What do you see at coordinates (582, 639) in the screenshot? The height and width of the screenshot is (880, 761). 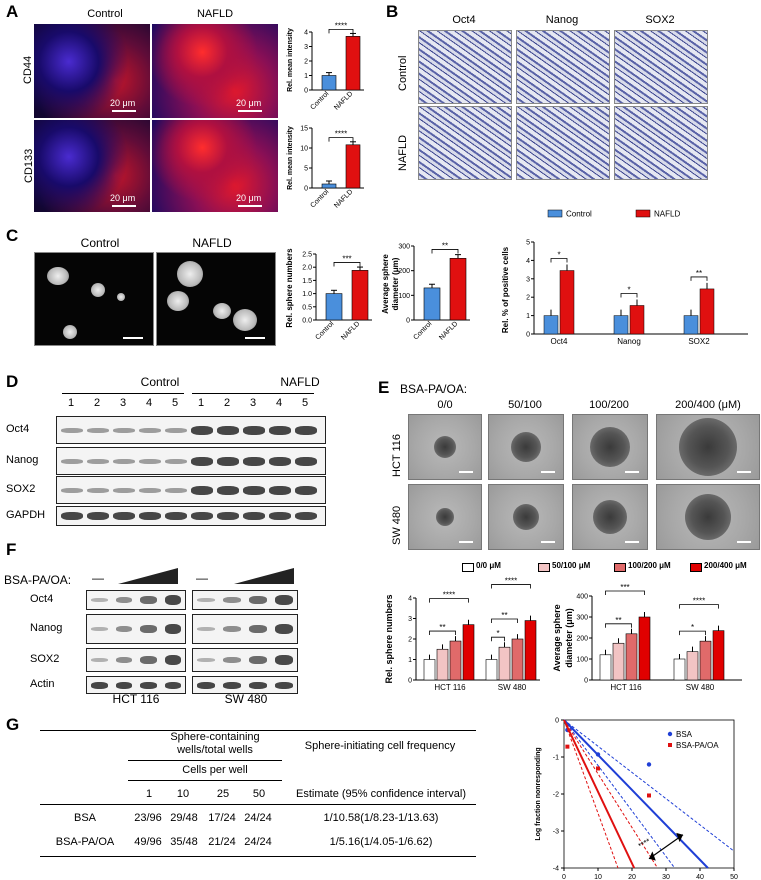 I see `y-tick-label: 200` at bounding box center [582, 639].